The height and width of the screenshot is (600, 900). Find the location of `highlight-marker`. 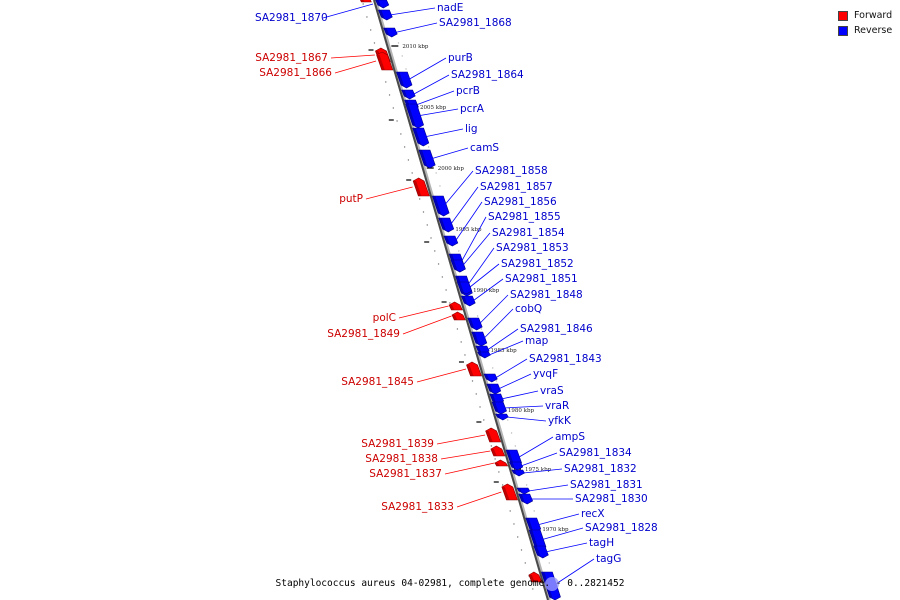

highlight-marker is located at coordinates (552, 584).